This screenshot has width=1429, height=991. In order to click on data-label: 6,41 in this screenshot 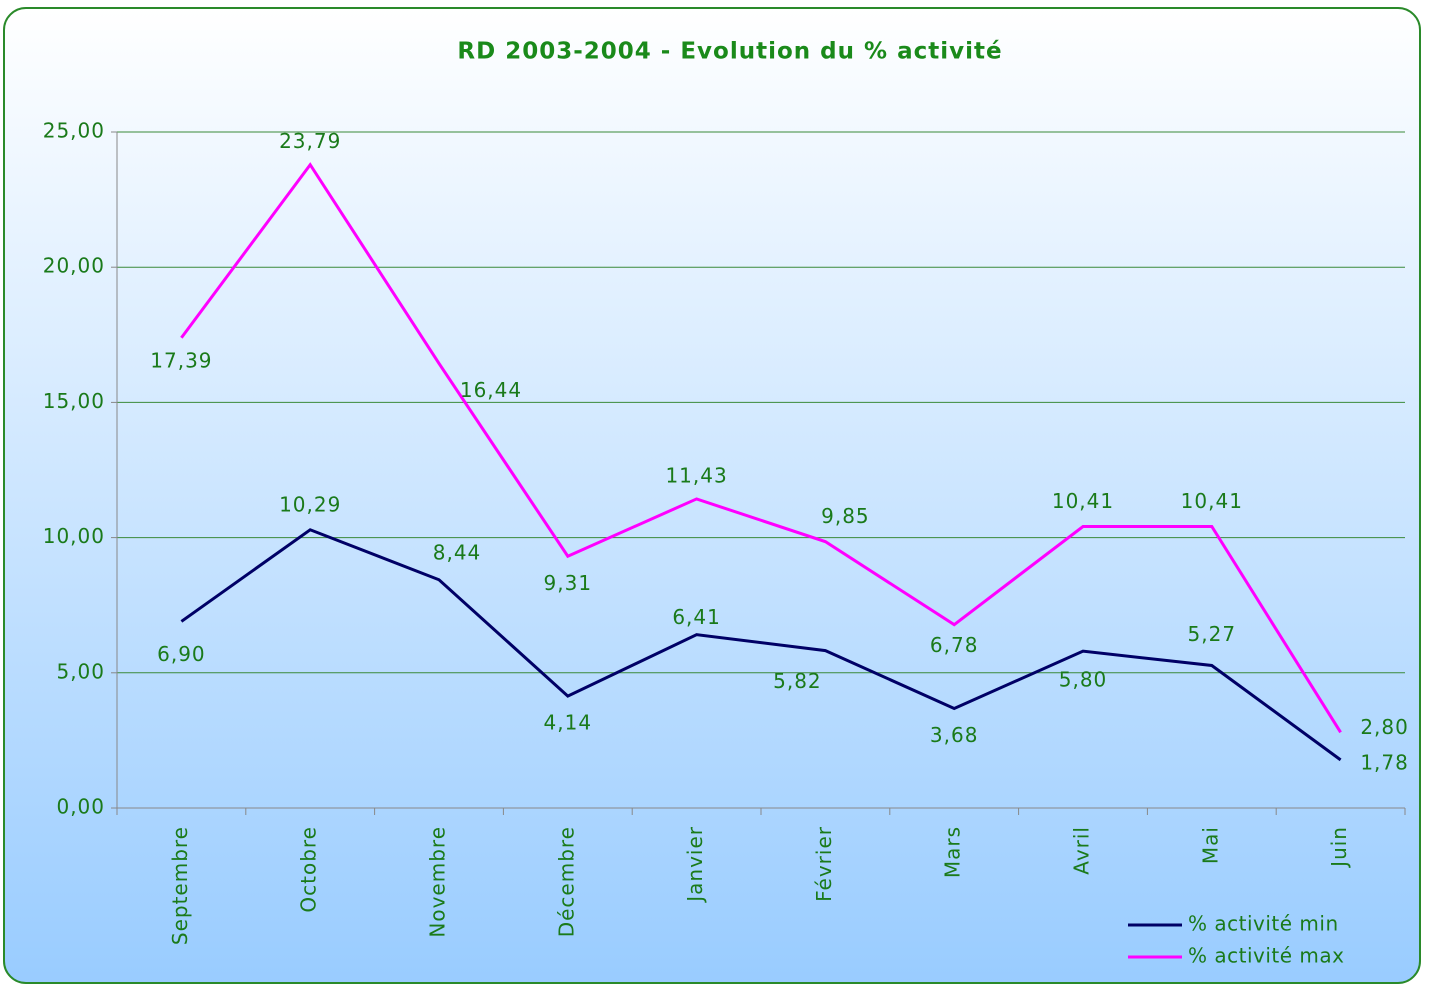, I will do `click(696, 617)`.